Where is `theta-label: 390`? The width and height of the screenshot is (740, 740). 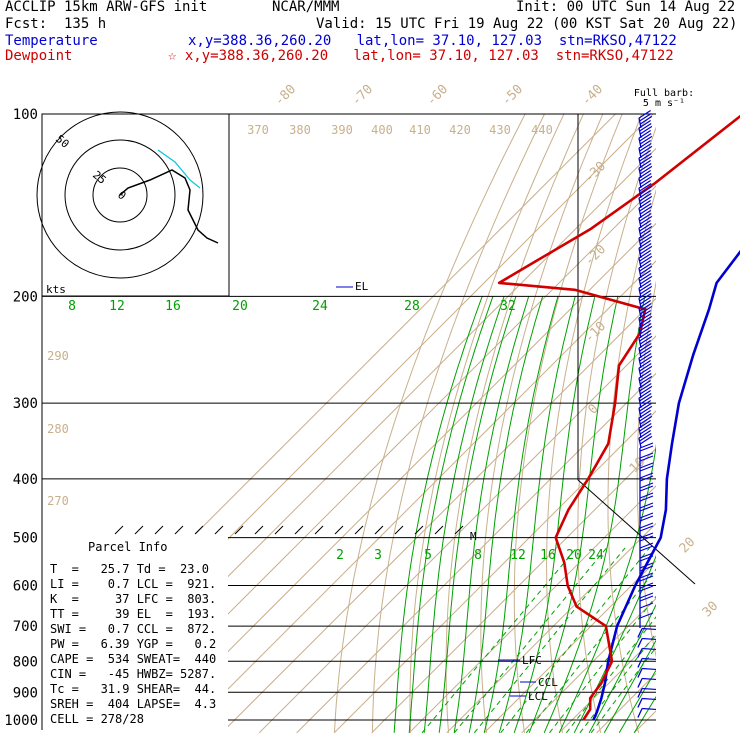
theta-label: 390 is located at coordinates (342, 130).